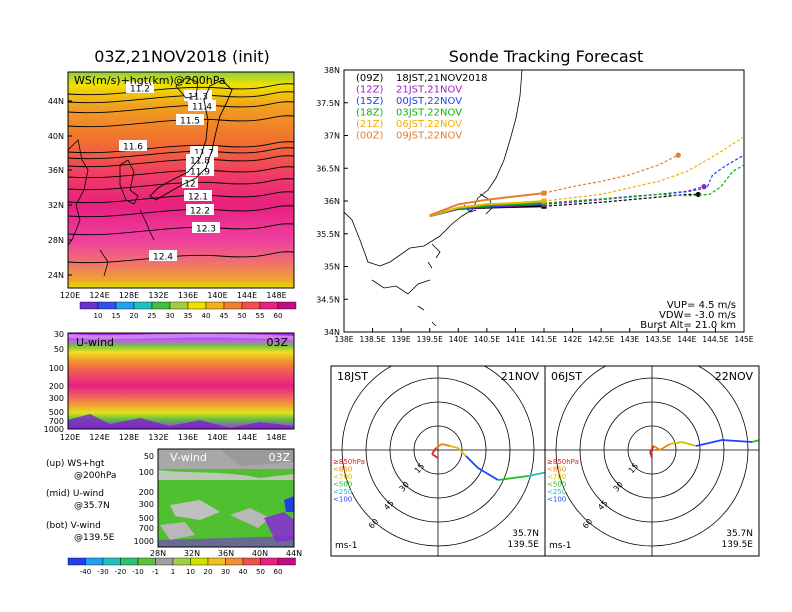 The height and width of the screenshot is (612, 792). What do you see at coordinates (698, 194) in the screenshot?
I see `landing-marker` at bounding box center [698, 194].